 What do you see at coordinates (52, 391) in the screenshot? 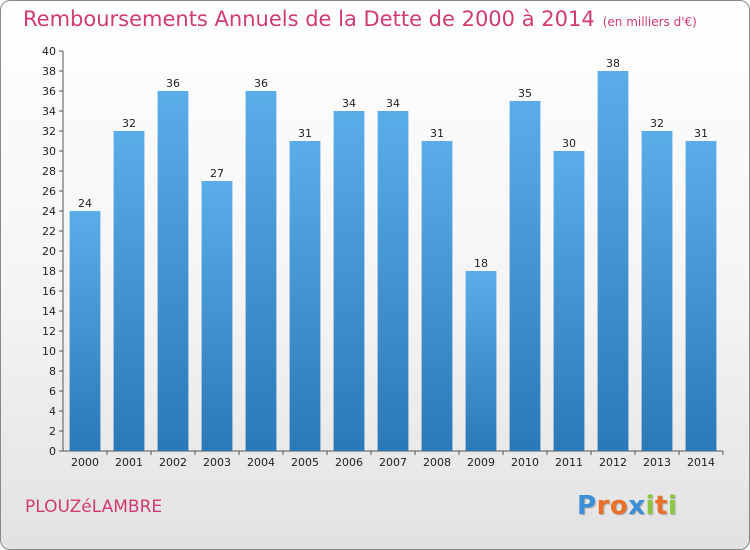
I see `y-tick-label: 6` at bounding box center [52, 391].